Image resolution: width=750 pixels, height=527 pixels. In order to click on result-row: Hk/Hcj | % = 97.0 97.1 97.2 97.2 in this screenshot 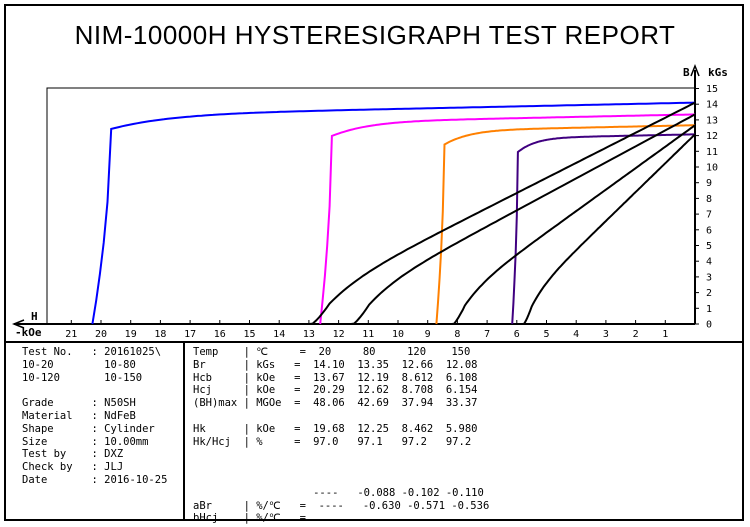, I will do `click(342, 441)`.